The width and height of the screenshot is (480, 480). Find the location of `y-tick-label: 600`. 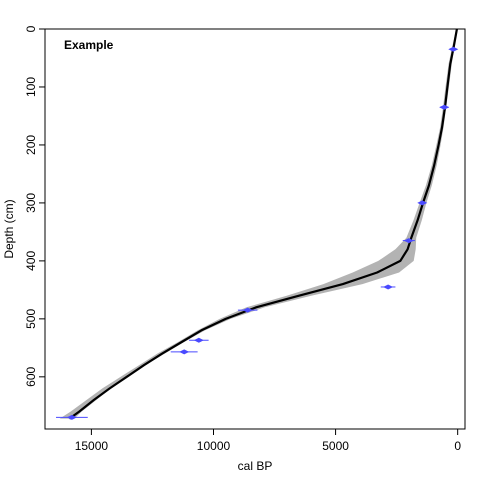

y-tick-label: 600 is located at coordinates (31, 376).